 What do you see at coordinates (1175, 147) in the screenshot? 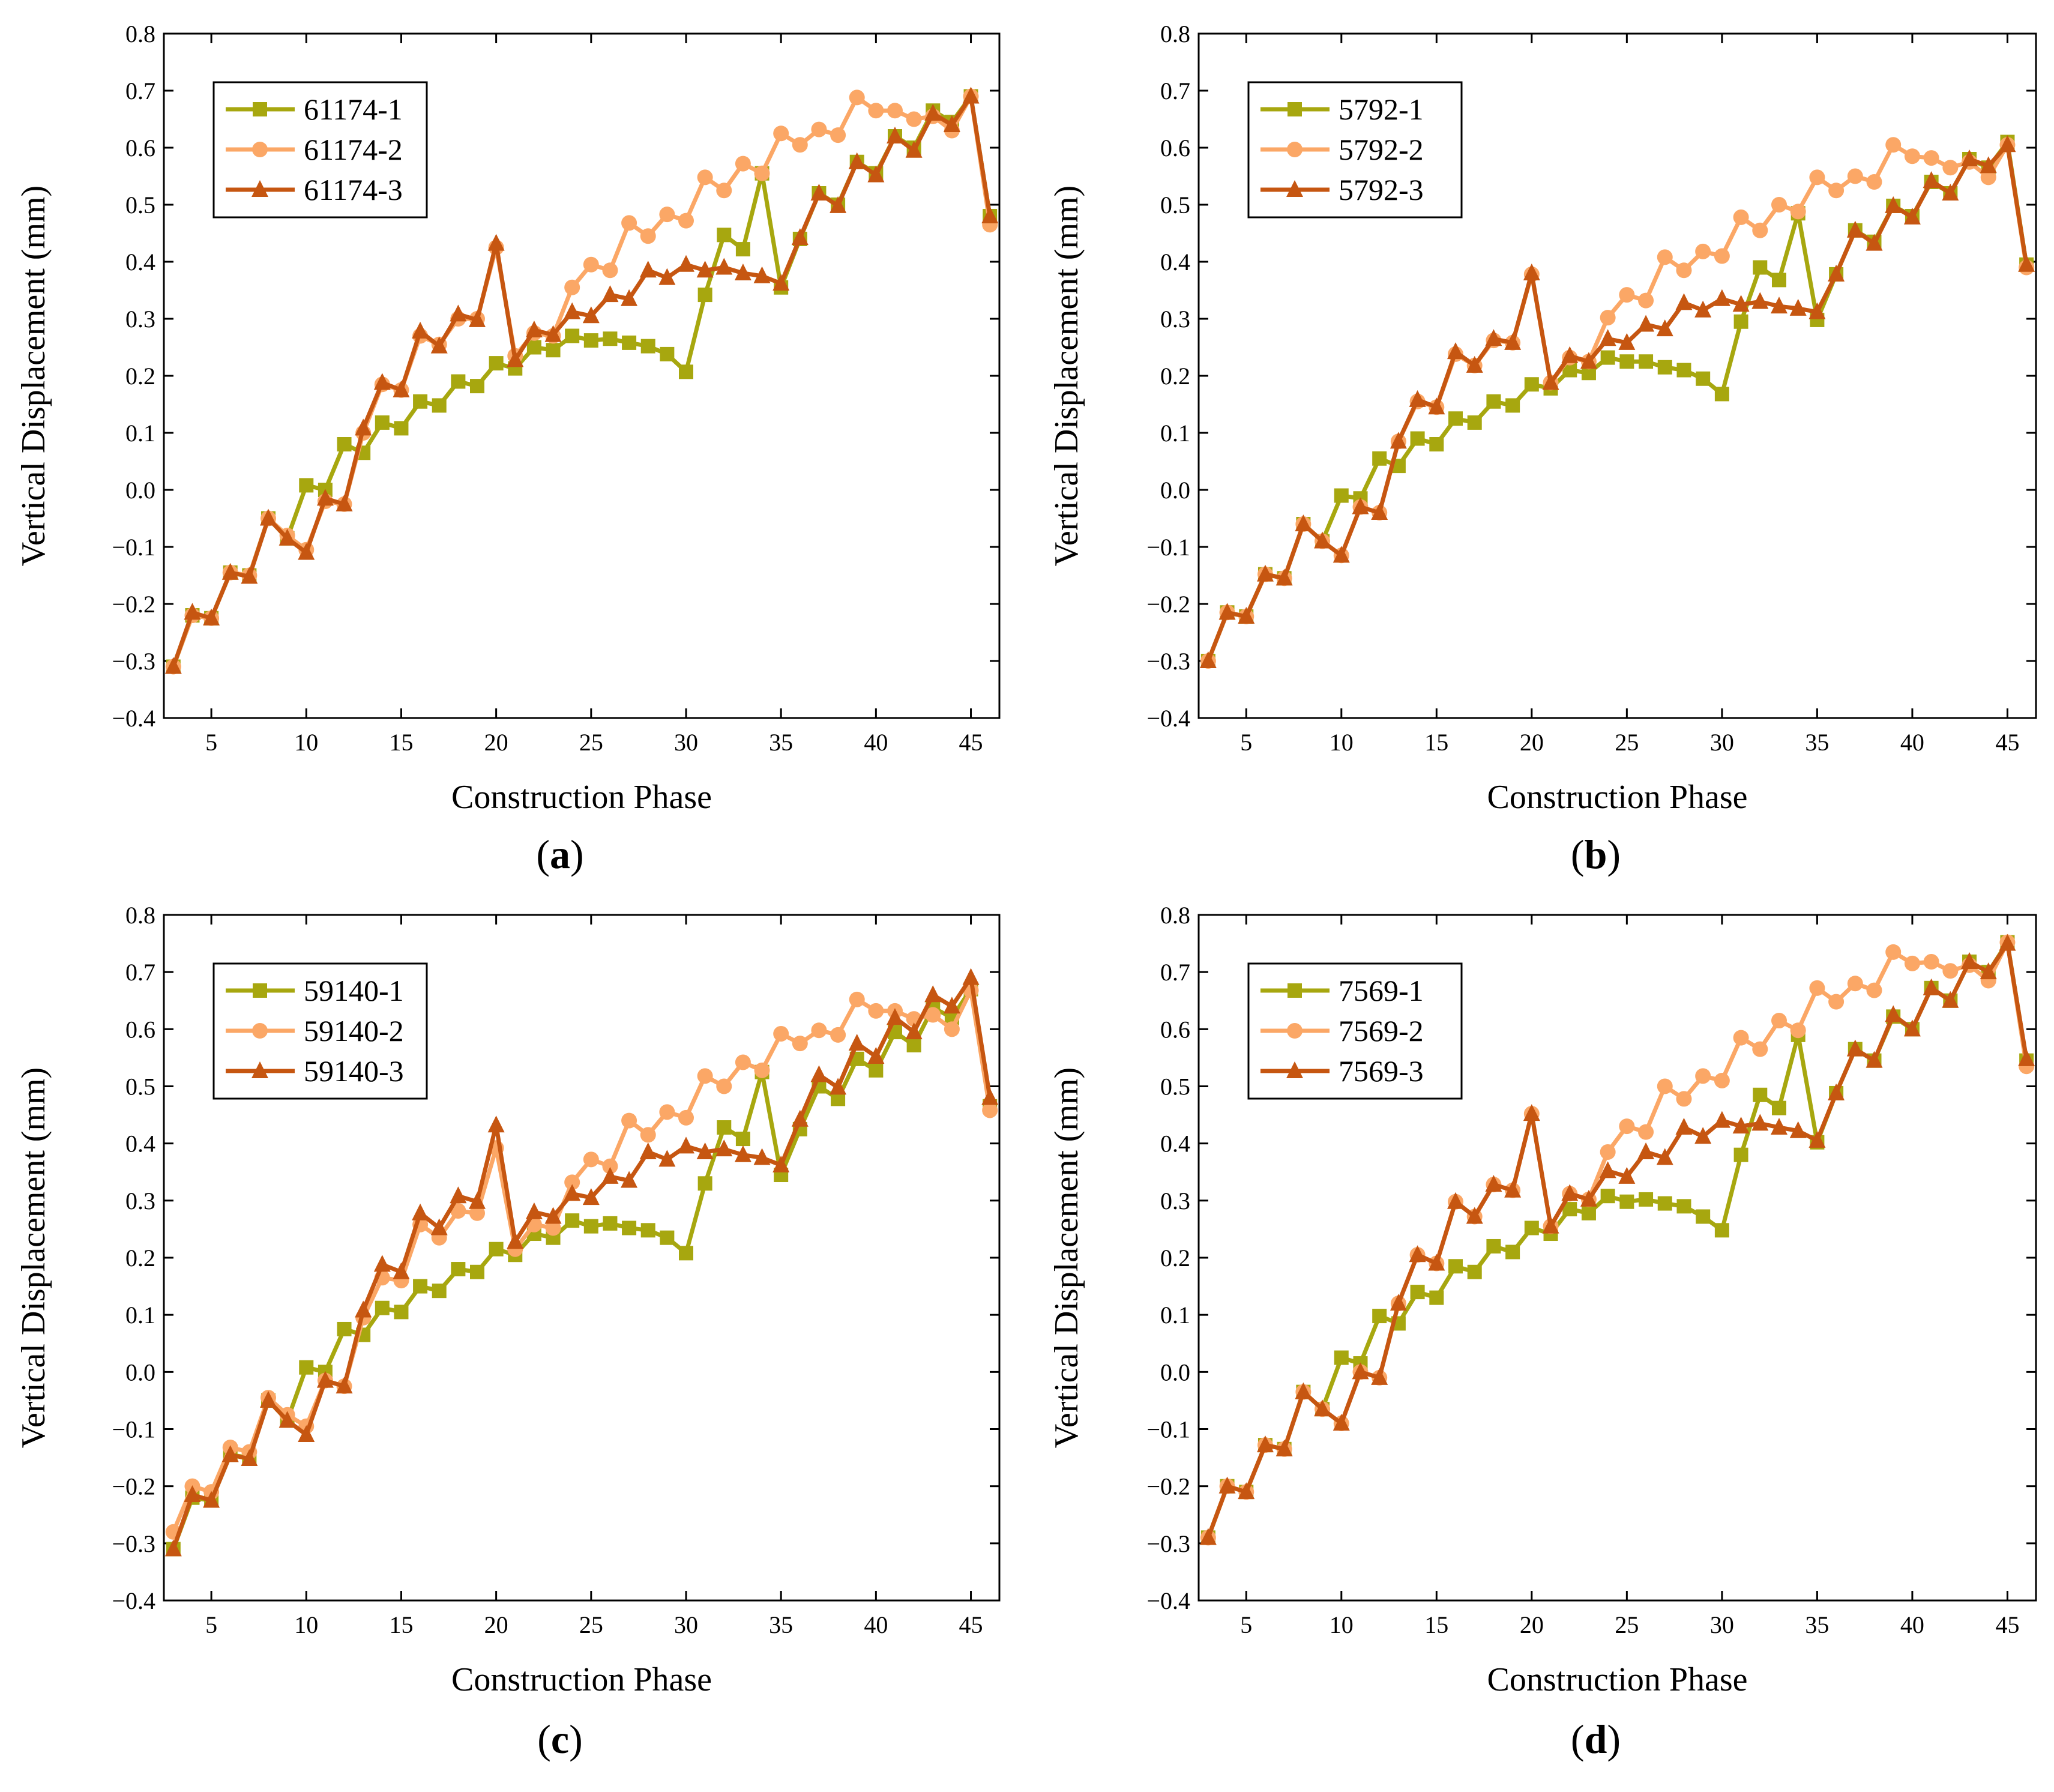
I see `y-tick-label: 0.6` at bounding box center [1175, 147].